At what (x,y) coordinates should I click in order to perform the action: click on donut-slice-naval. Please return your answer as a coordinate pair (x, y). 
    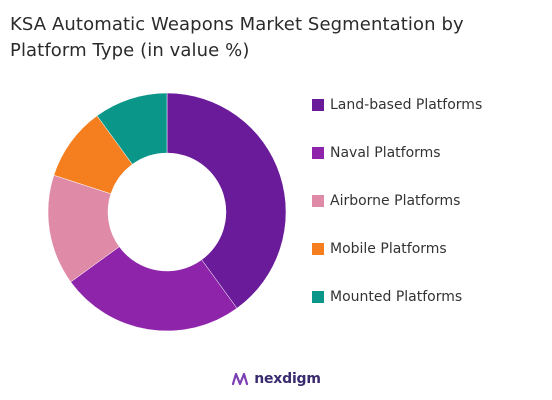
    Looking at the image, I should click on (154, 289).